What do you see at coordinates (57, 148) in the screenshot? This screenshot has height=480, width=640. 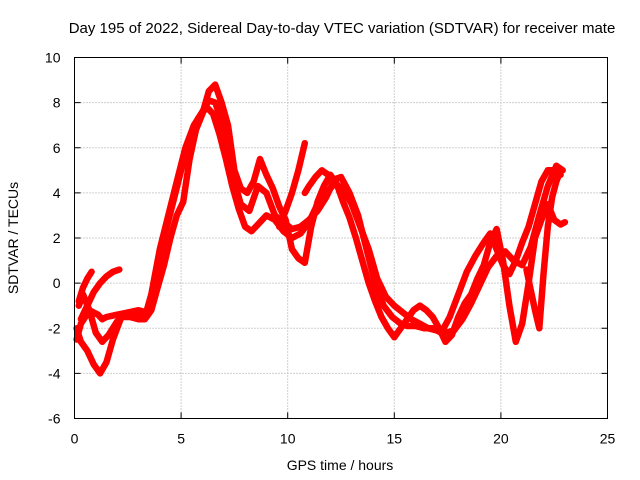 I see `y-tick-label: 6` at bounding box center [57, 148].